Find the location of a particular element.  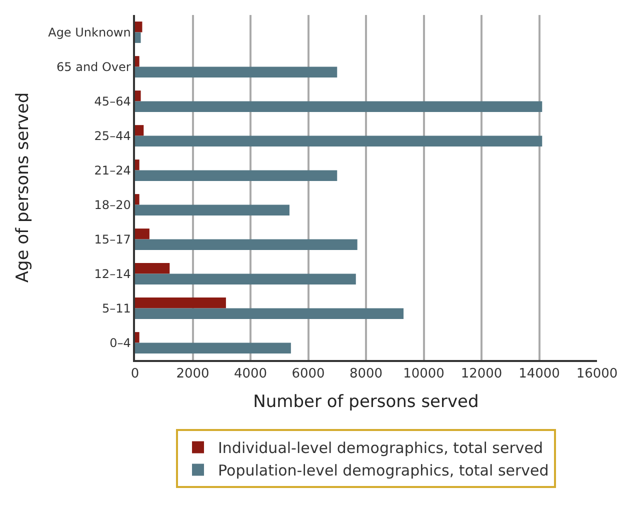

x-tick-label: 12000 is located at coordinates (481, 374).